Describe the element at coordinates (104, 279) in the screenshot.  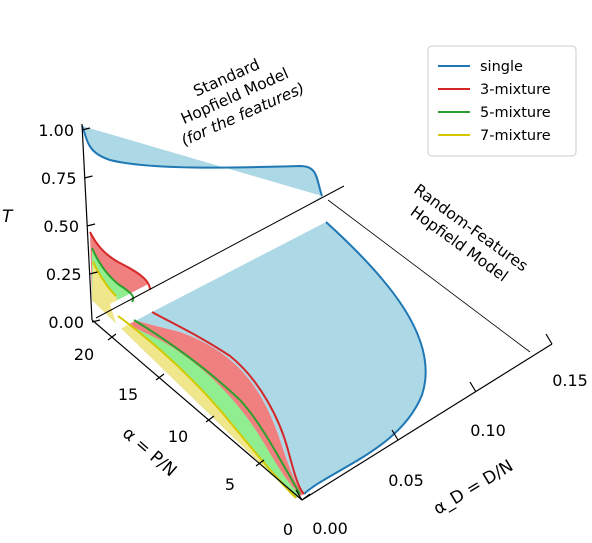
I see `curve-7mixture` at that location.